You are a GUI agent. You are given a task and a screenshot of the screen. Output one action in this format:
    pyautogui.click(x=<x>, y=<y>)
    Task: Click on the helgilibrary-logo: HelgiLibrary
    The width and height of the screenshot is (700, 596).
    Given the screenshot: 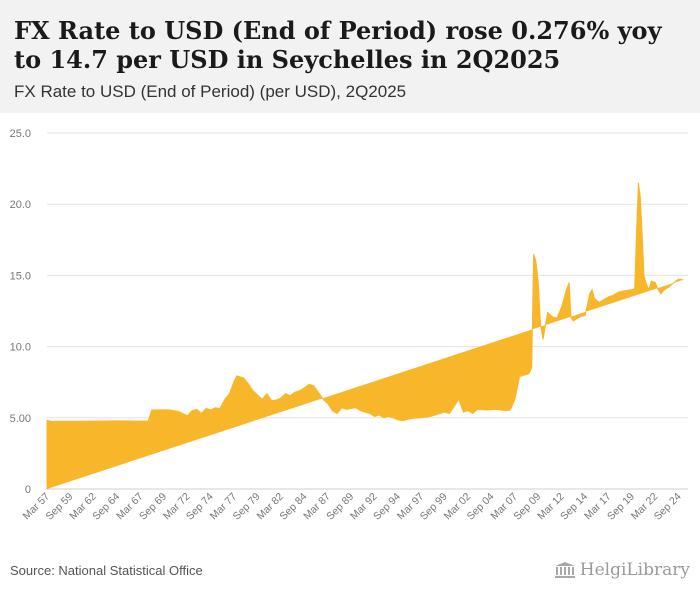 What is the action you would take?
    pyautogui.click(x=622, y=570)
    